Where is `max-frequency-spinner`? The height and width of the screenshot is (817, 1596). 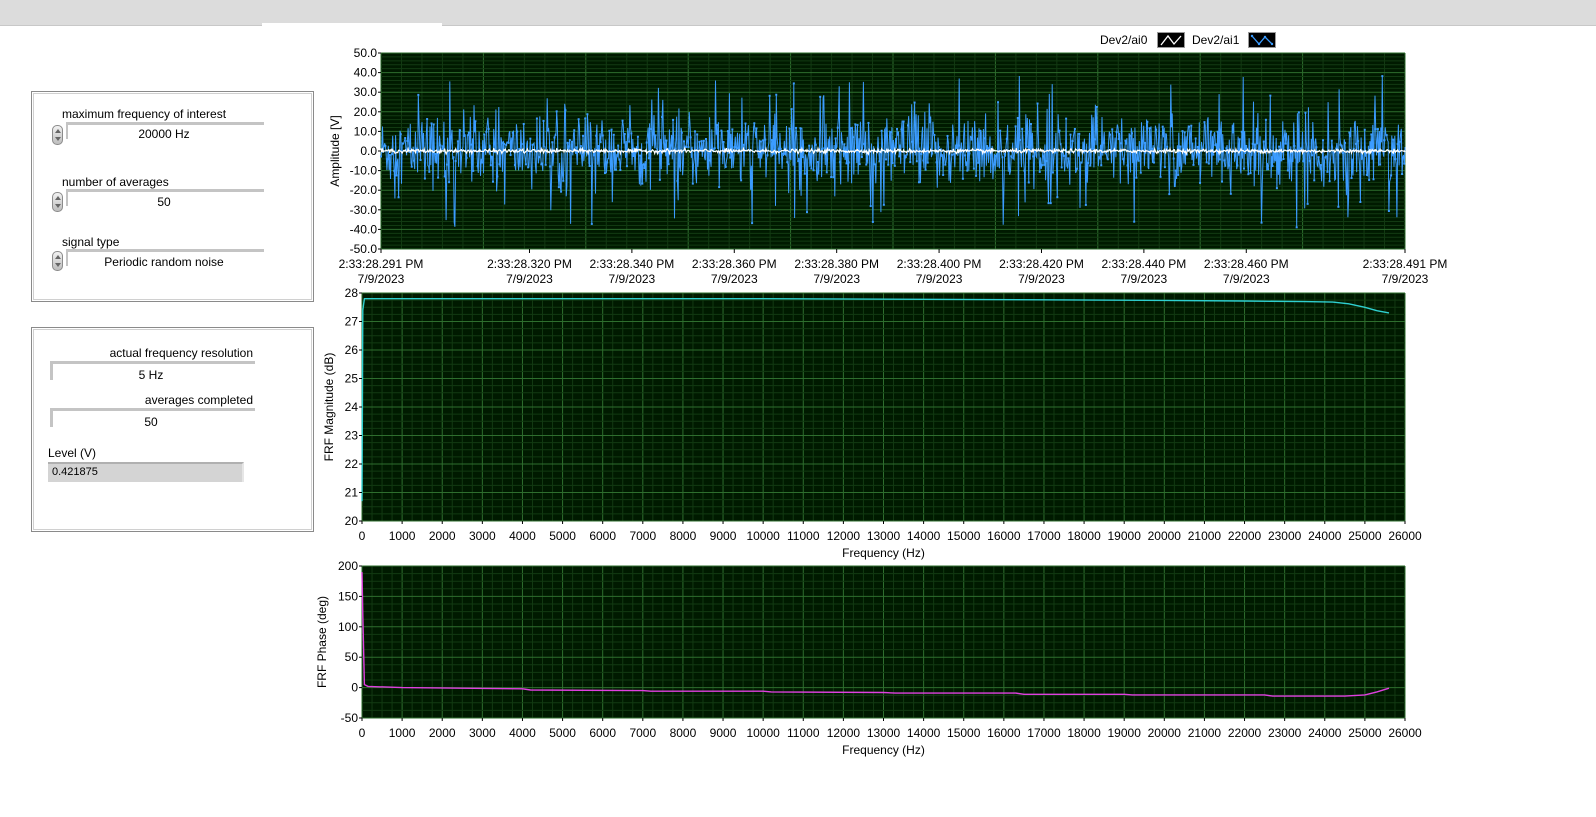
max-frequency-spinner is located at coordinates (57, 135).